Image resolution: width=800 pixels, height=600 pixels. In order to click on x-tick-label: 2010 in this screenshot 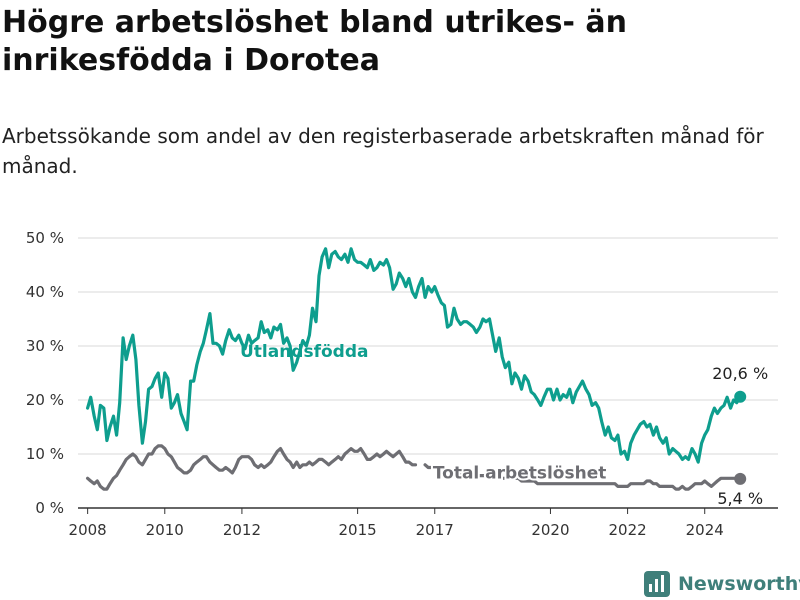, I will do `click(165, 530)`.